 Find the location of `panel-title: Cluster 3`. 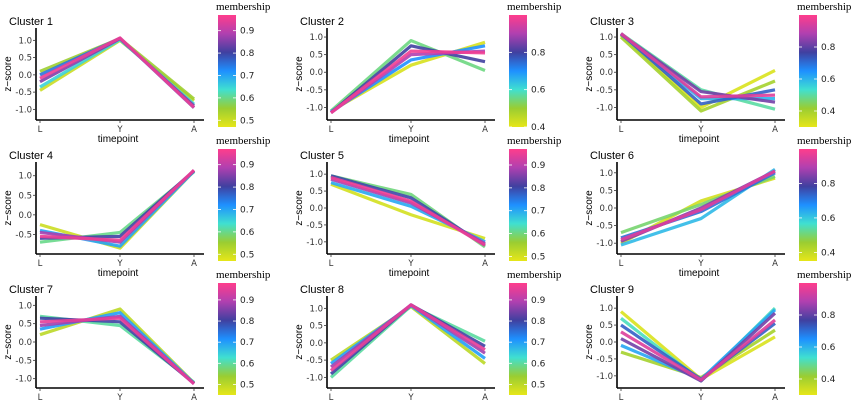

panel-title: Cluster 3 is located at coordinates (612, 22).